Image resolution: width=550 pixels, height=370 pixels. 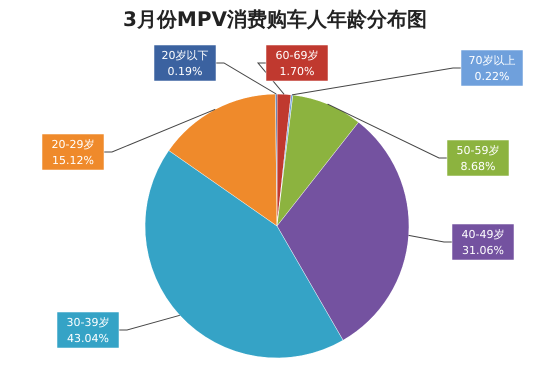 What do you see at coordinates (88, 338) in the screenshot?
I see `data-label: 43.04%` at bounding box center [88, 338].